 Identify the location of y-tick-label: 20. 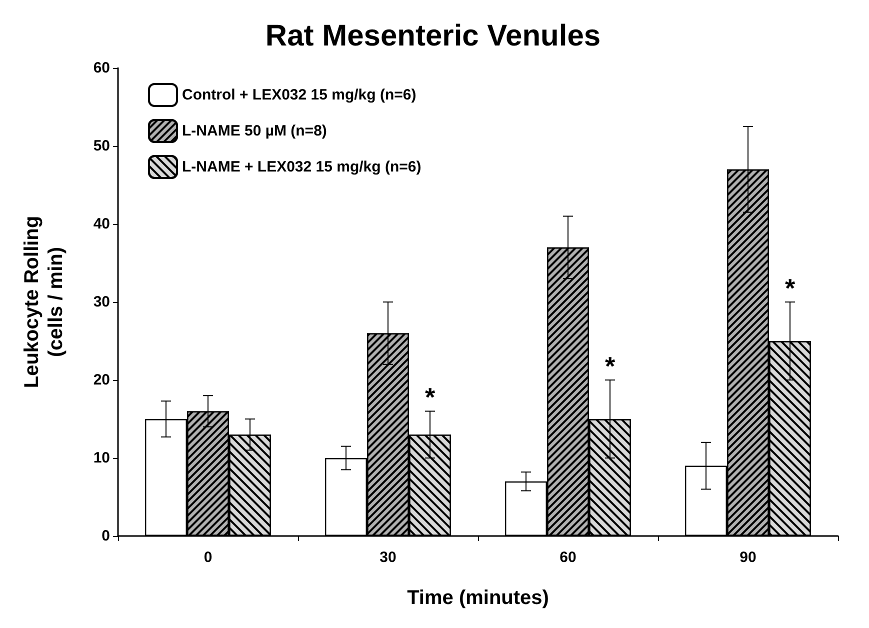
(101, 380).